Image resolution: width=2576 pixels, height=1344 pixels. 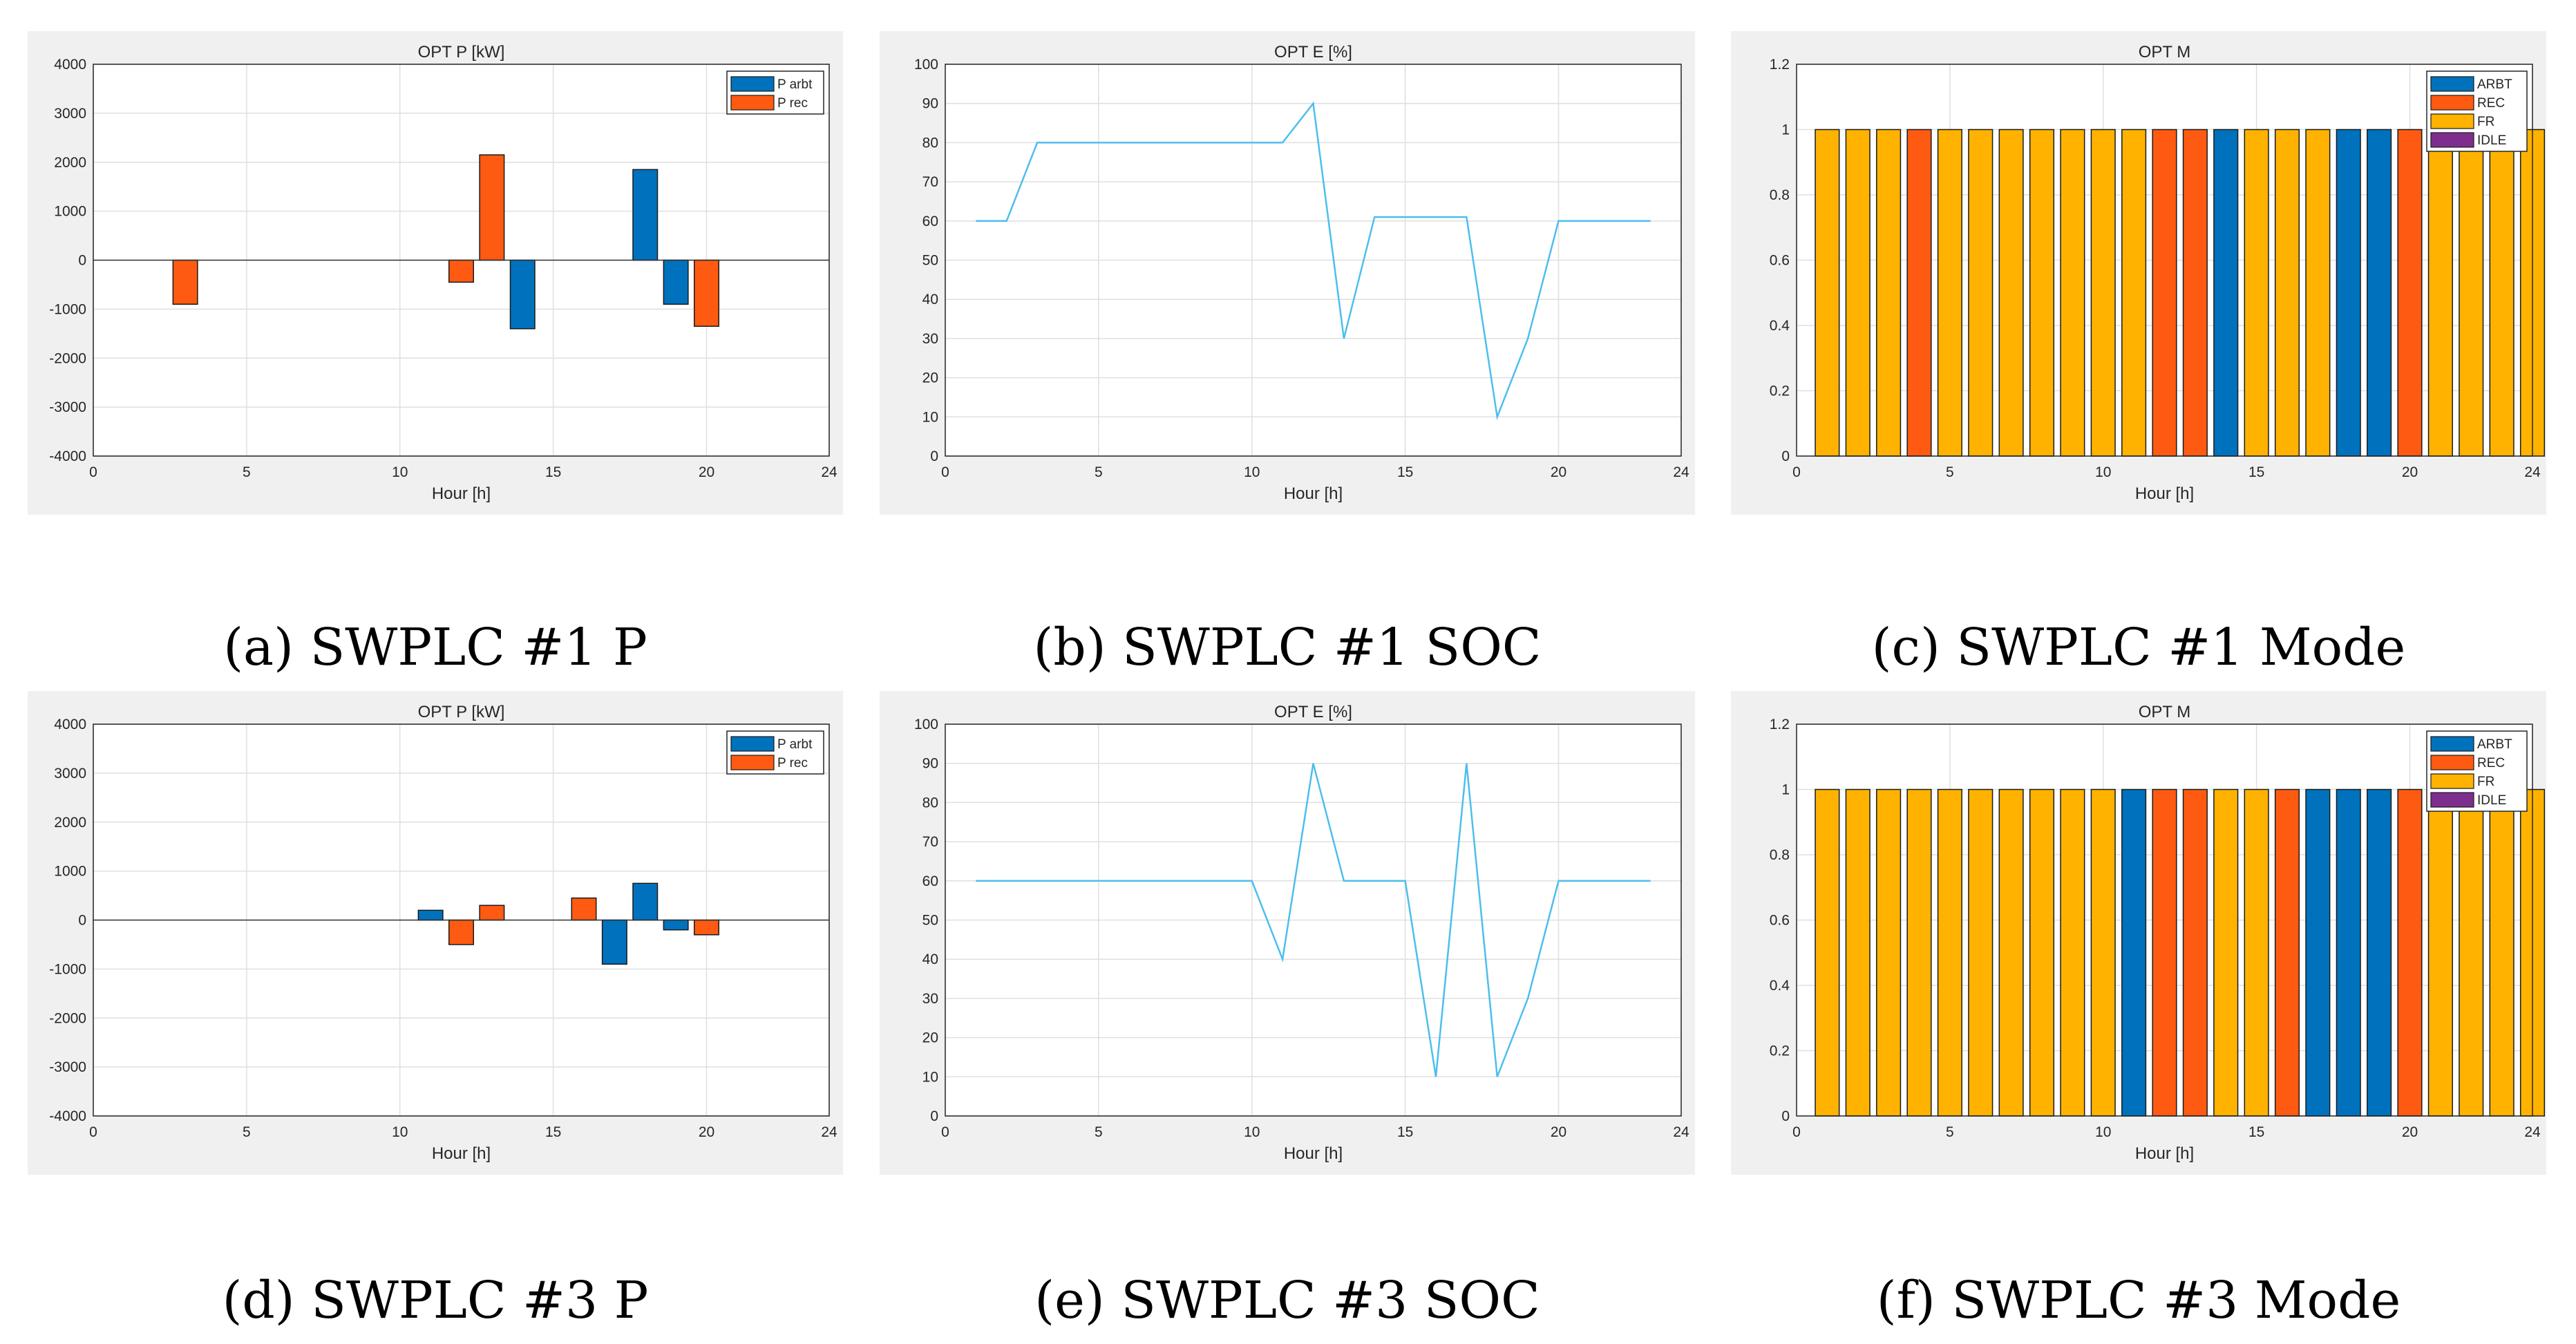 I want to click on chart-title: OPT E [%], so click(x=1313, y=52).